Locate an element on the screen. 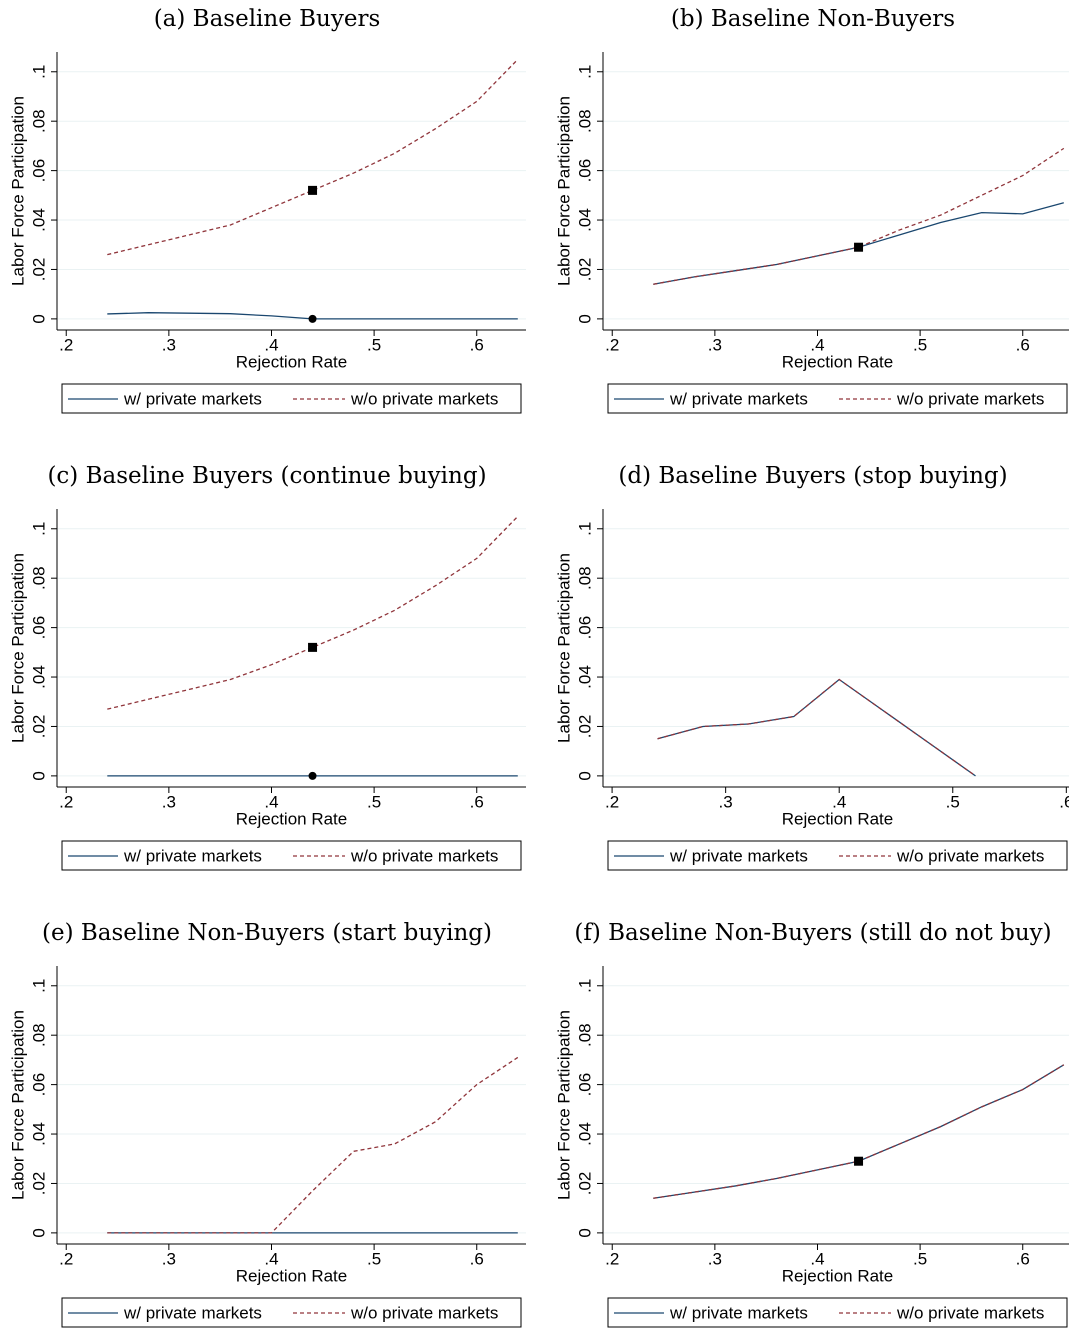 The width and height of the screenshot is (1069, 1328). panel-title: (e) Baseline Non-Buyers (start buying) is located at coordinates (267, 933).